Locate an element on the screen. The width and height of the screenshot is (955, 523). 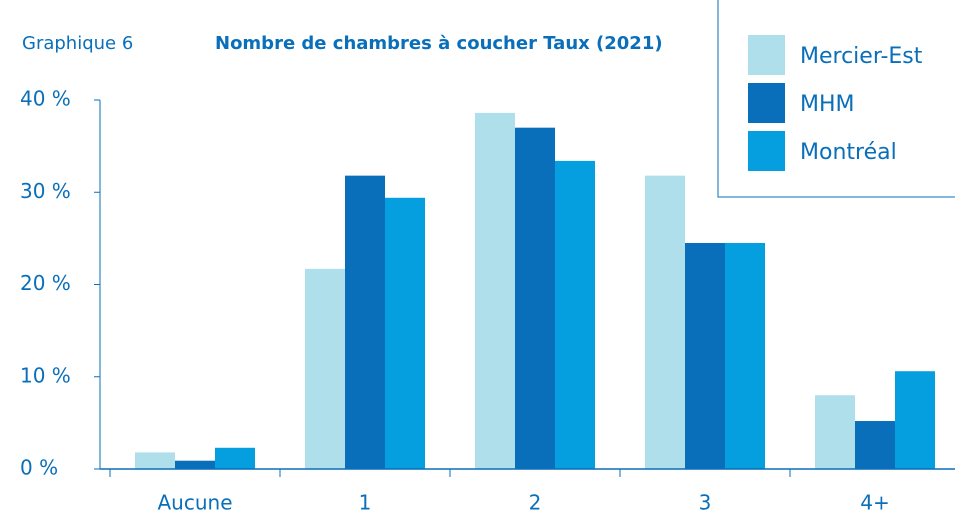
legend-label: Montréal is located at coordinates (848, 152).